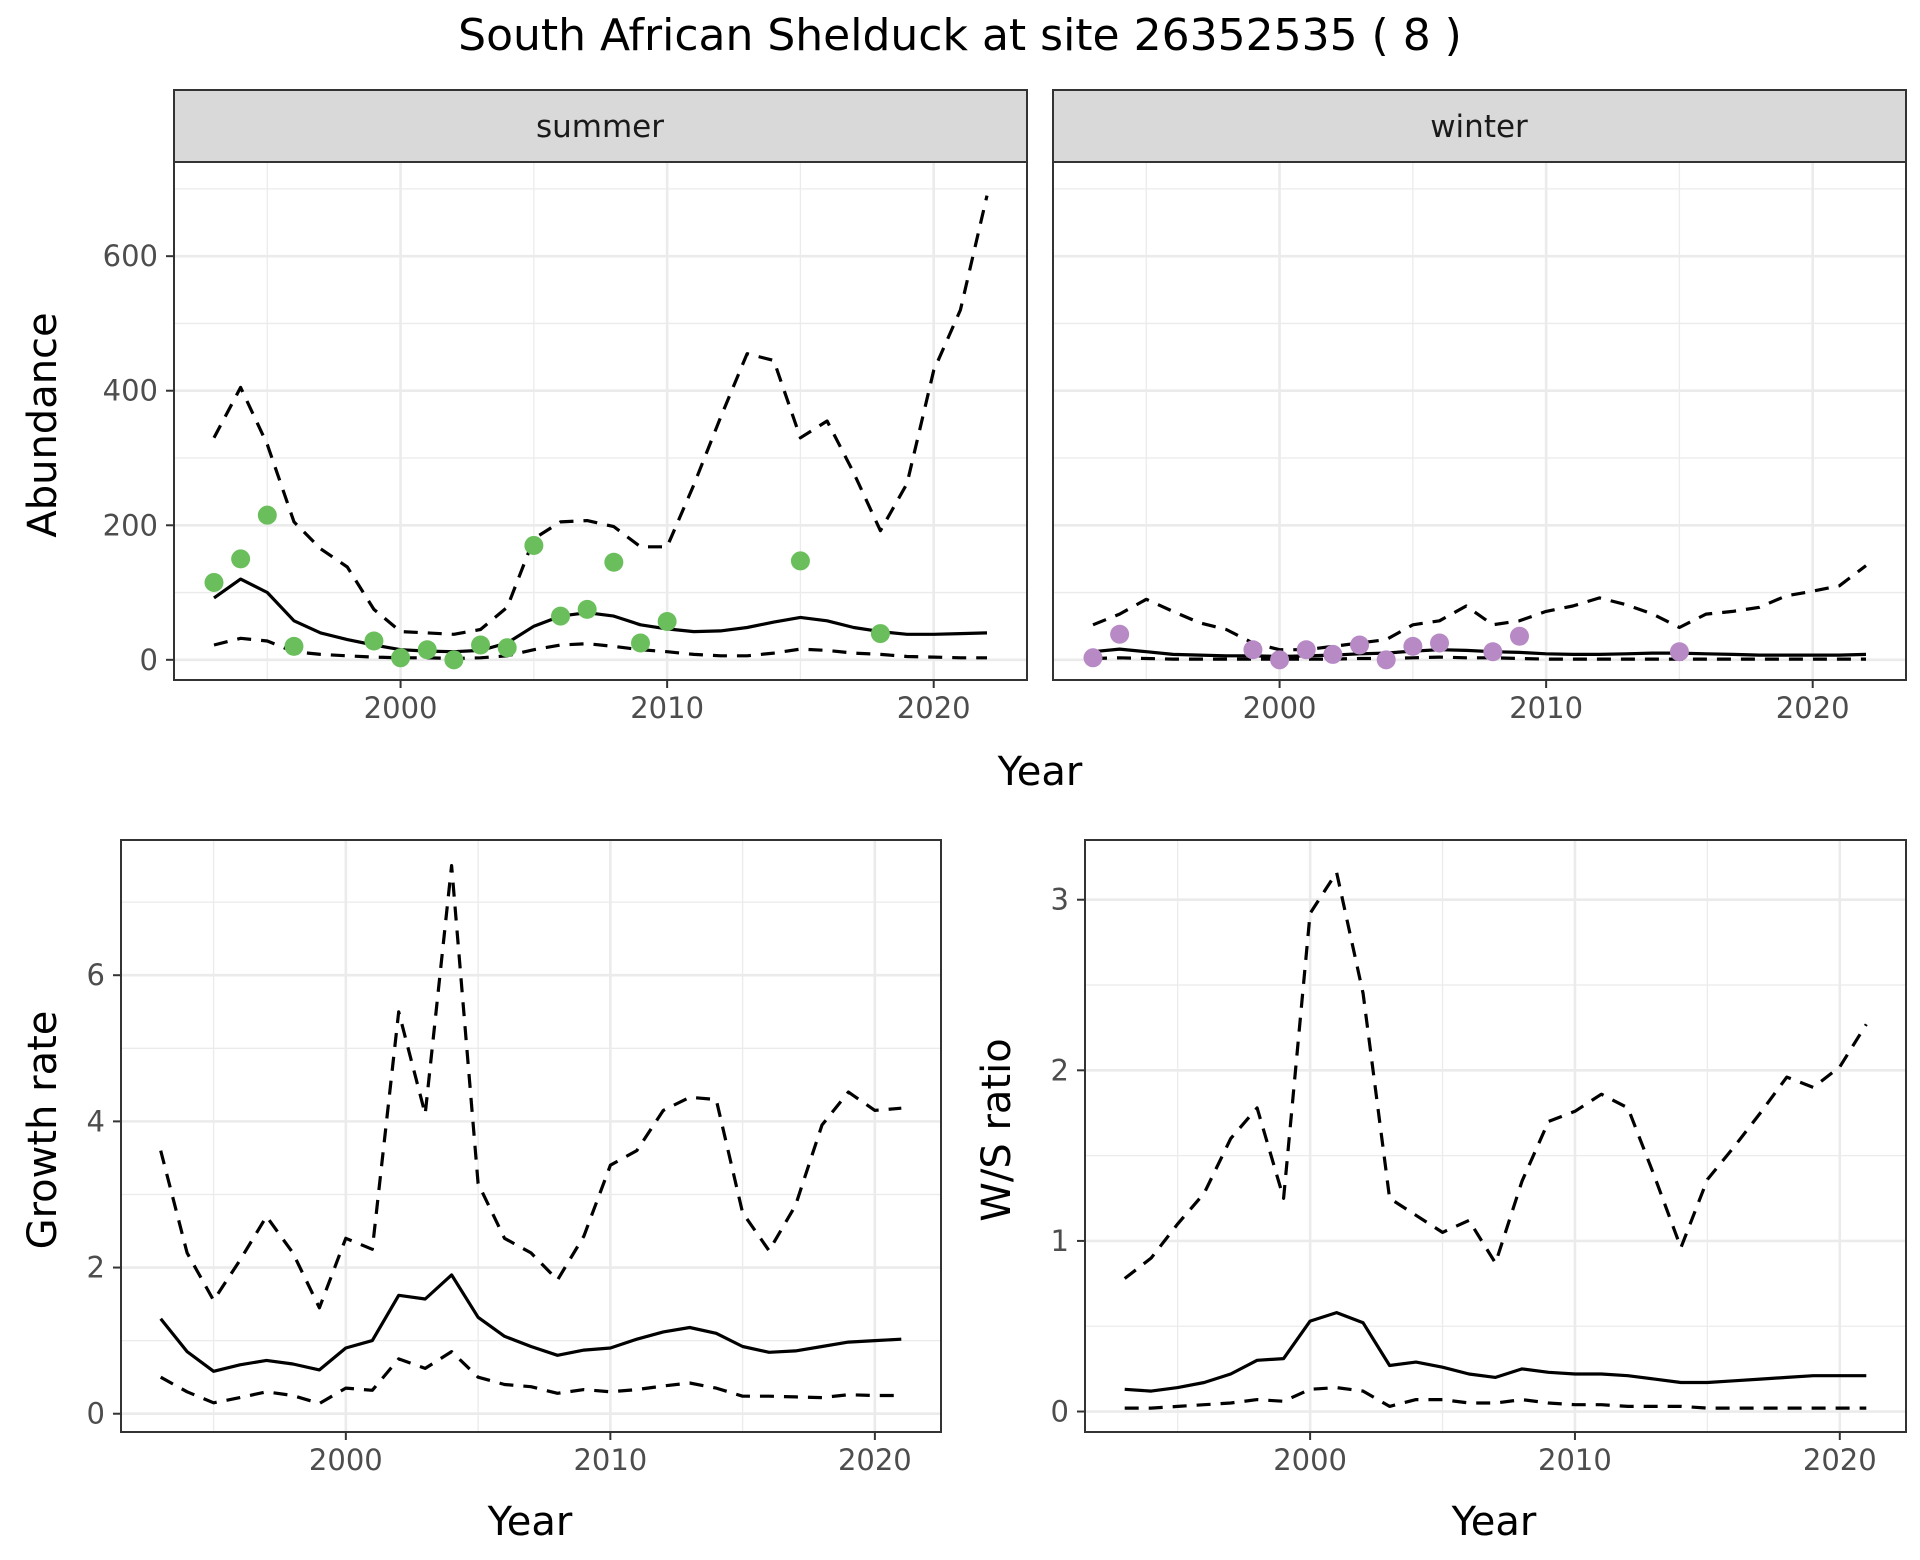 The height and width of the screenshot is (1560, 1920). Describe the element at coordinates (600, 415) in the screenshot. I see `summer-series-line-upper-bound` at that location.